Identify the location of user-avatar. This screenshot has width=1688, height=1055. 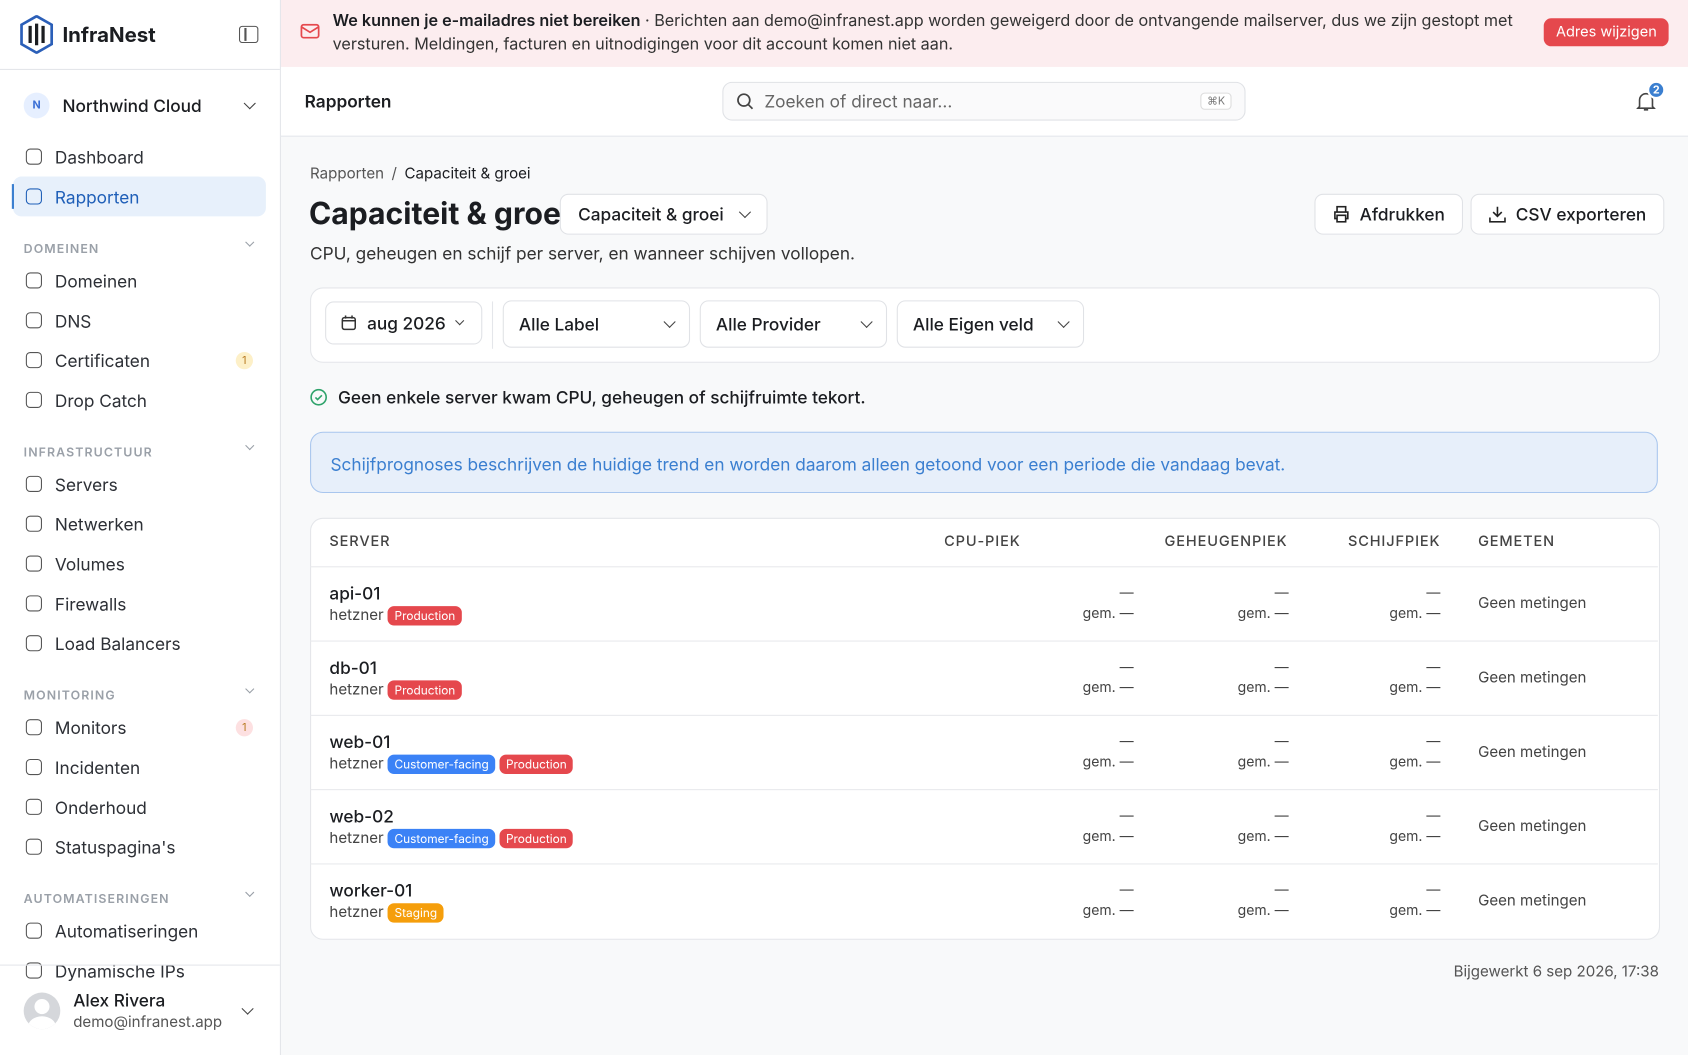
(42, 1010).